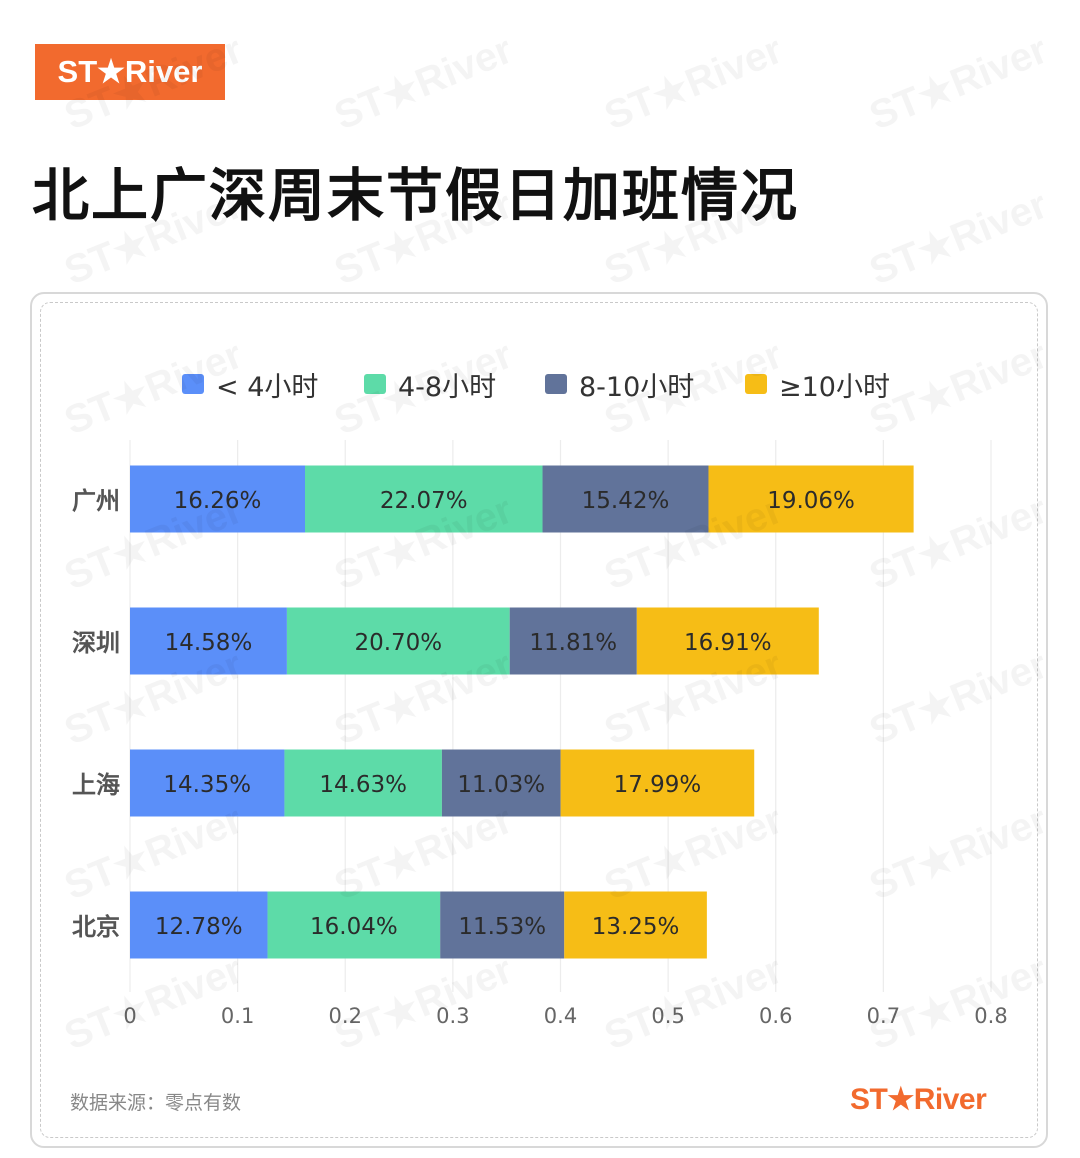  What do you see at coordinates (156, 1103) in the screenshot?
I see `data-source-note: 数据来源：零点有数` at bounding box center [156, 1103].